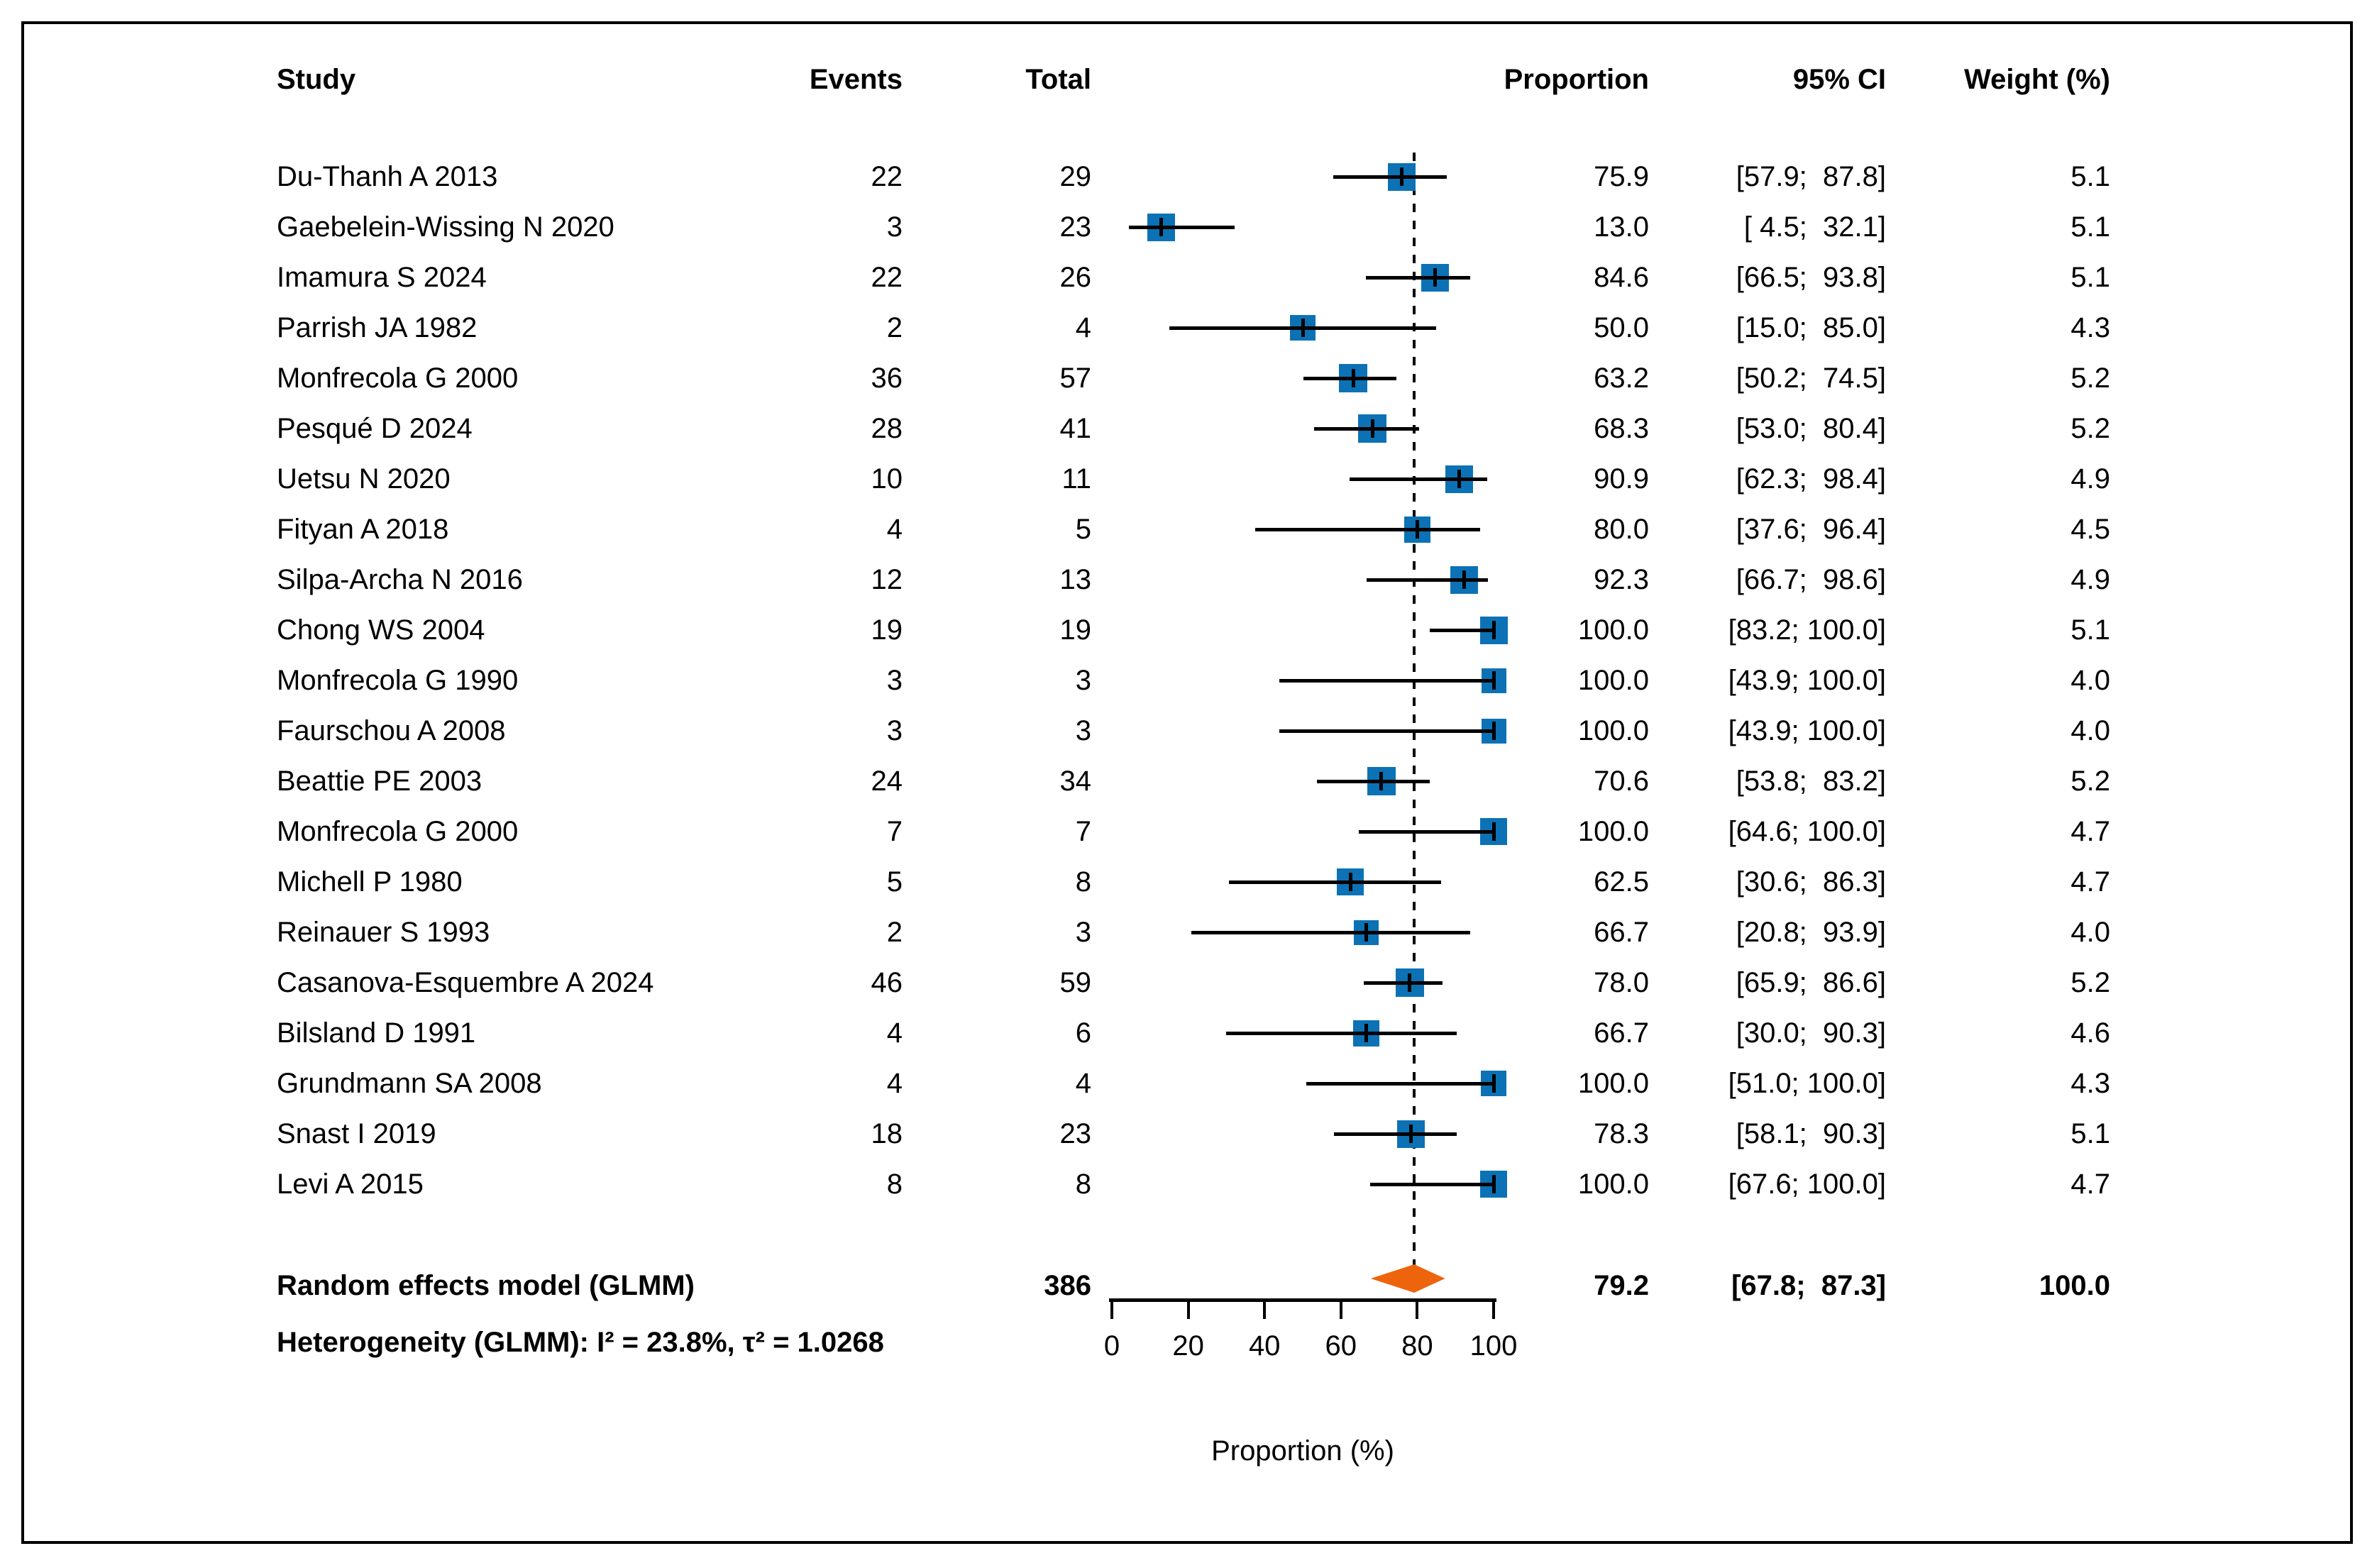 This screenshot has height=1568, width=2377. I want to click on ci-value: [43.9; 100.0], so click(1807, 680).